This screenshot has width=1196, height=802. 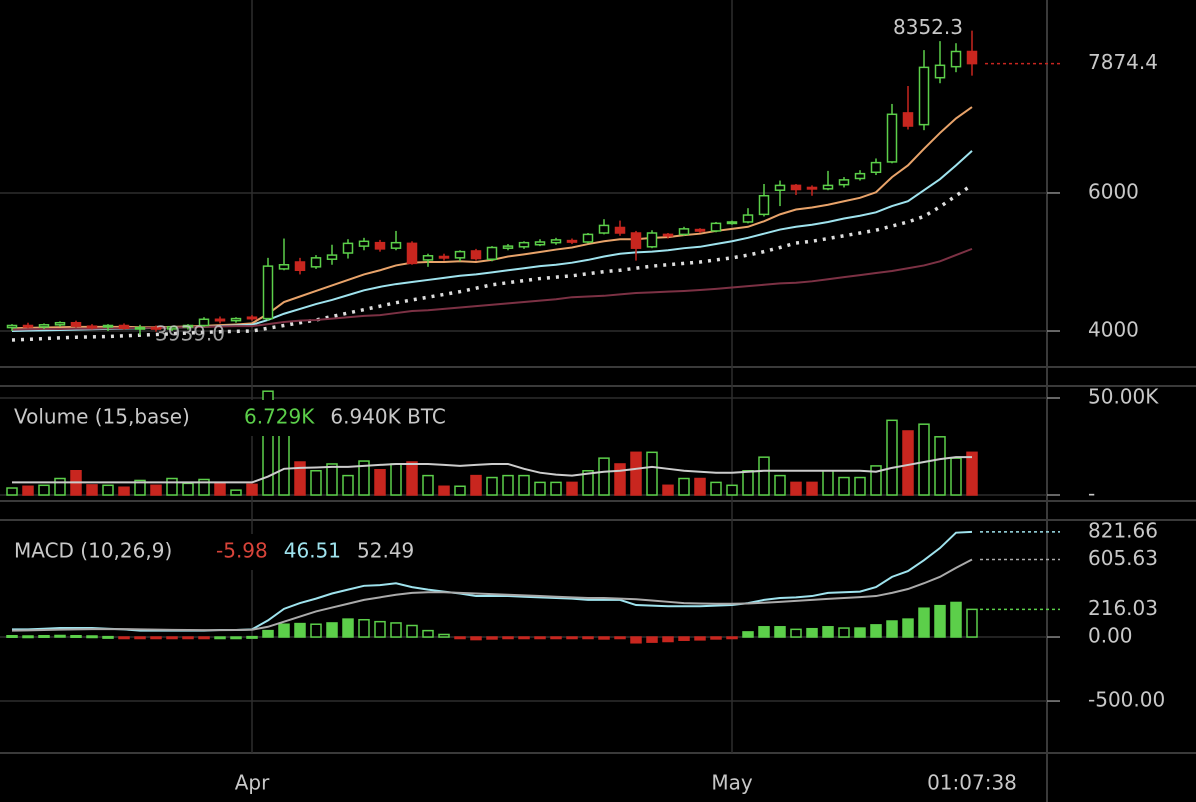 I want to click on legend-box, so click(x=240, y=418).